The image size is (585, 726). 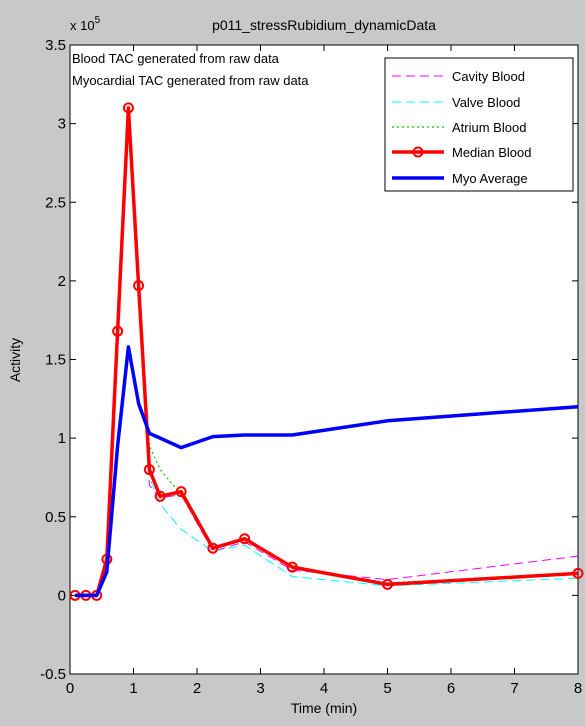 What do you see at coordinates (62, 438) in the screenshot?
I see `y-tick-label: 1` at bounding box center [62, 438].